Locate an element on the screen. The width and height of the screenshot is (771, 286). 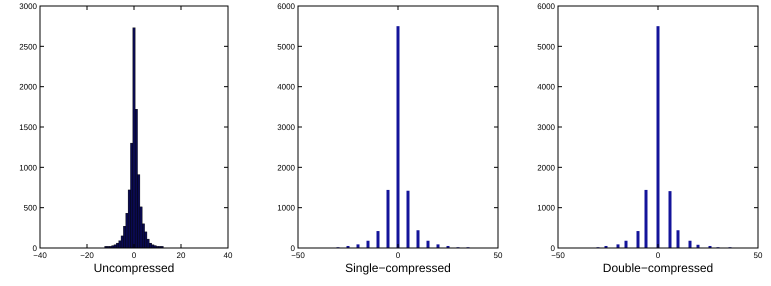
y-tick-label: 500 is located at coordinates (31, 208).